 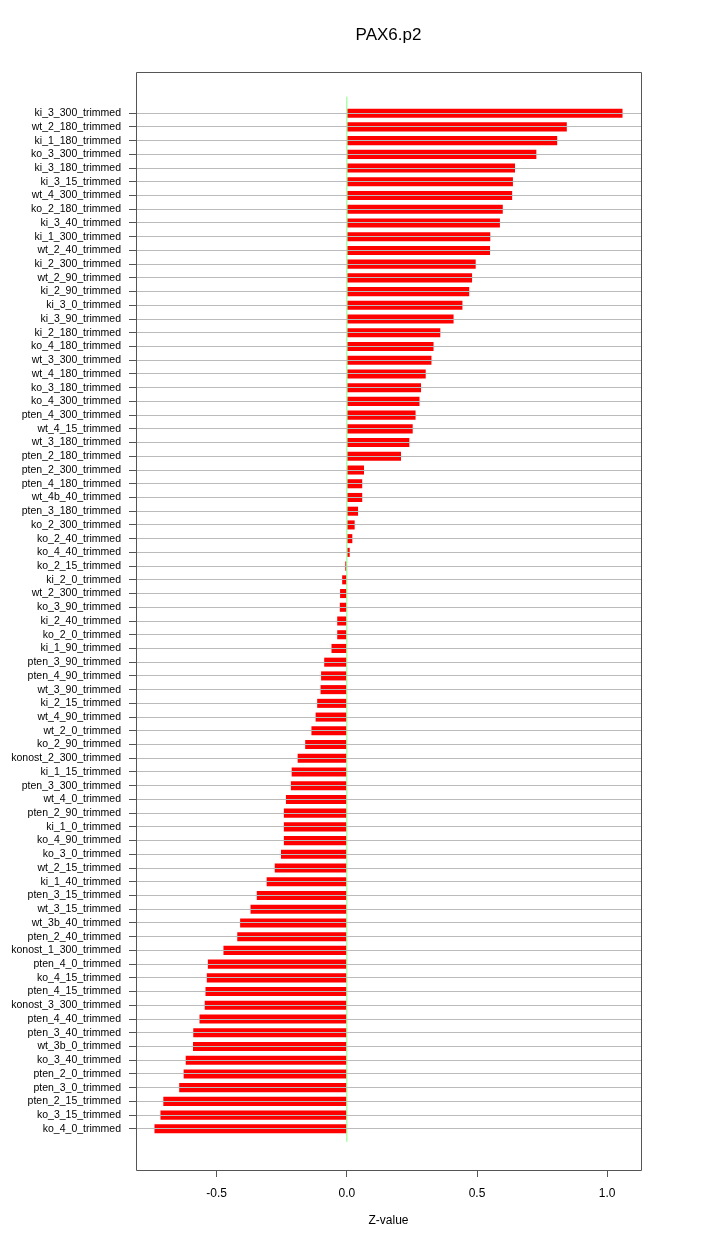 I want to click on y-tick-label: wt_2_15_trimmed, so click(x=79, y=866).